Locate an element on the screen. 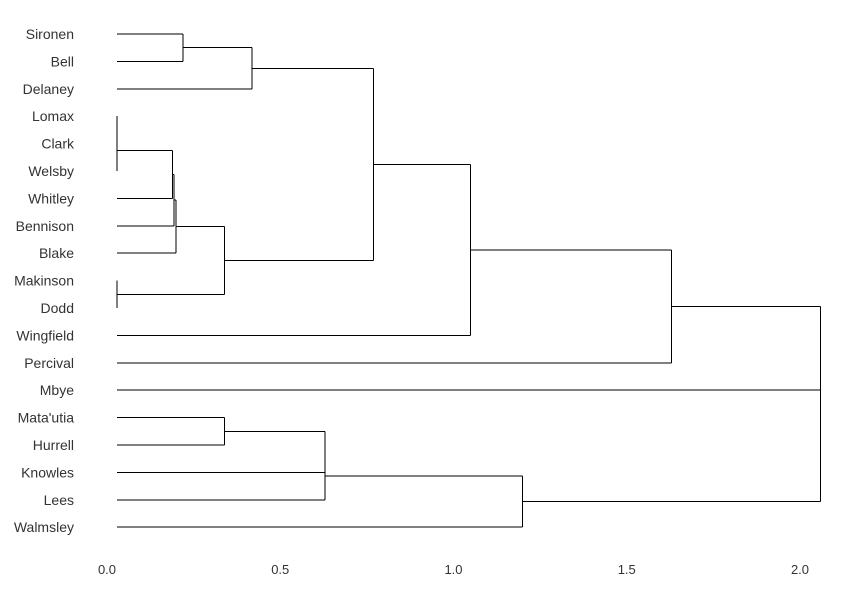  leaf-label: Welsby is located at coordinates (51, 171).